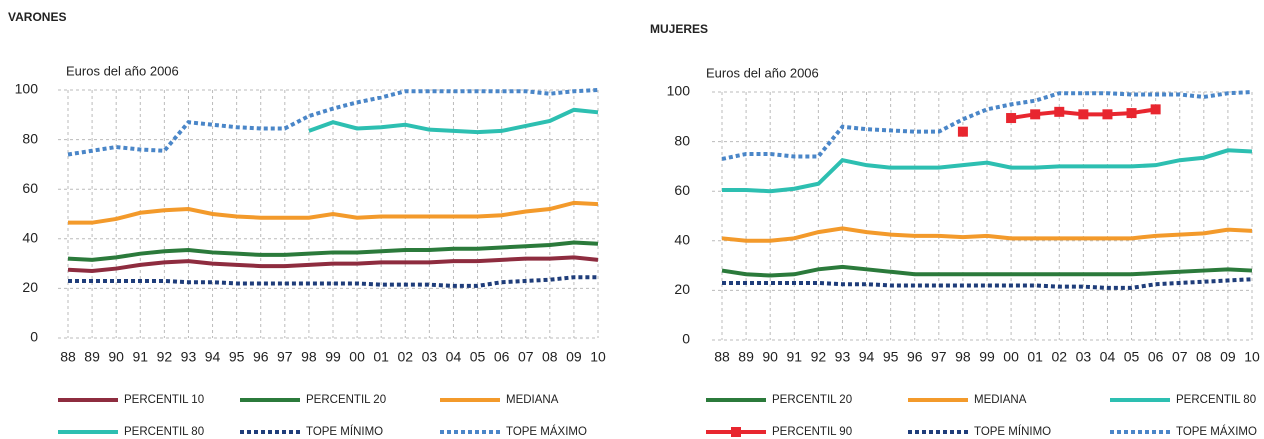 The image size is (1264, 439). What do you see at coordinates (164, 400) in the screenshot?
I see `legend-label: PERCENTIL 10` at bounding box center [164, 400].